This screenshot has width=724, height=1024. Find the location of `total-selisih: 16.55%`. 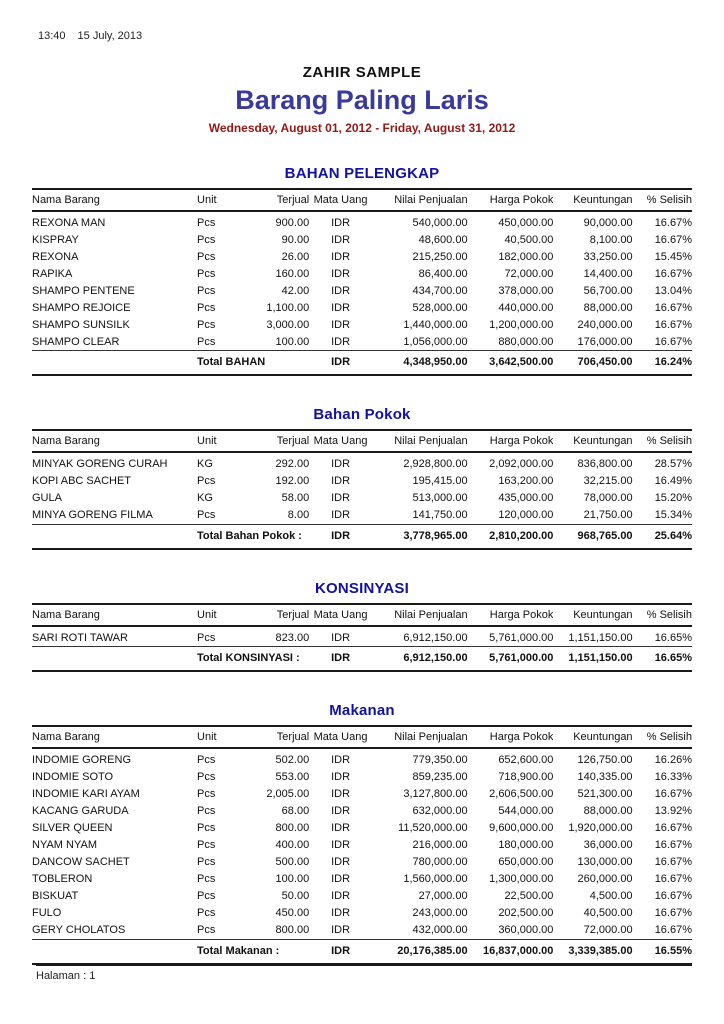

total-selisih: 16.55% is located at coordinates (662, 951).